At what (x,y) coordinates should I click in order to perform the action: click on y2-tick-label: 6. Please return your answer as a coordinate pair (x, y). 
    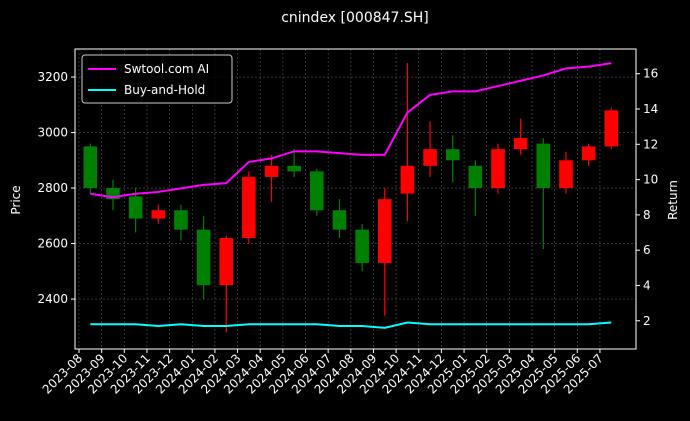
    Looking at the image, I should click on (647, 250).